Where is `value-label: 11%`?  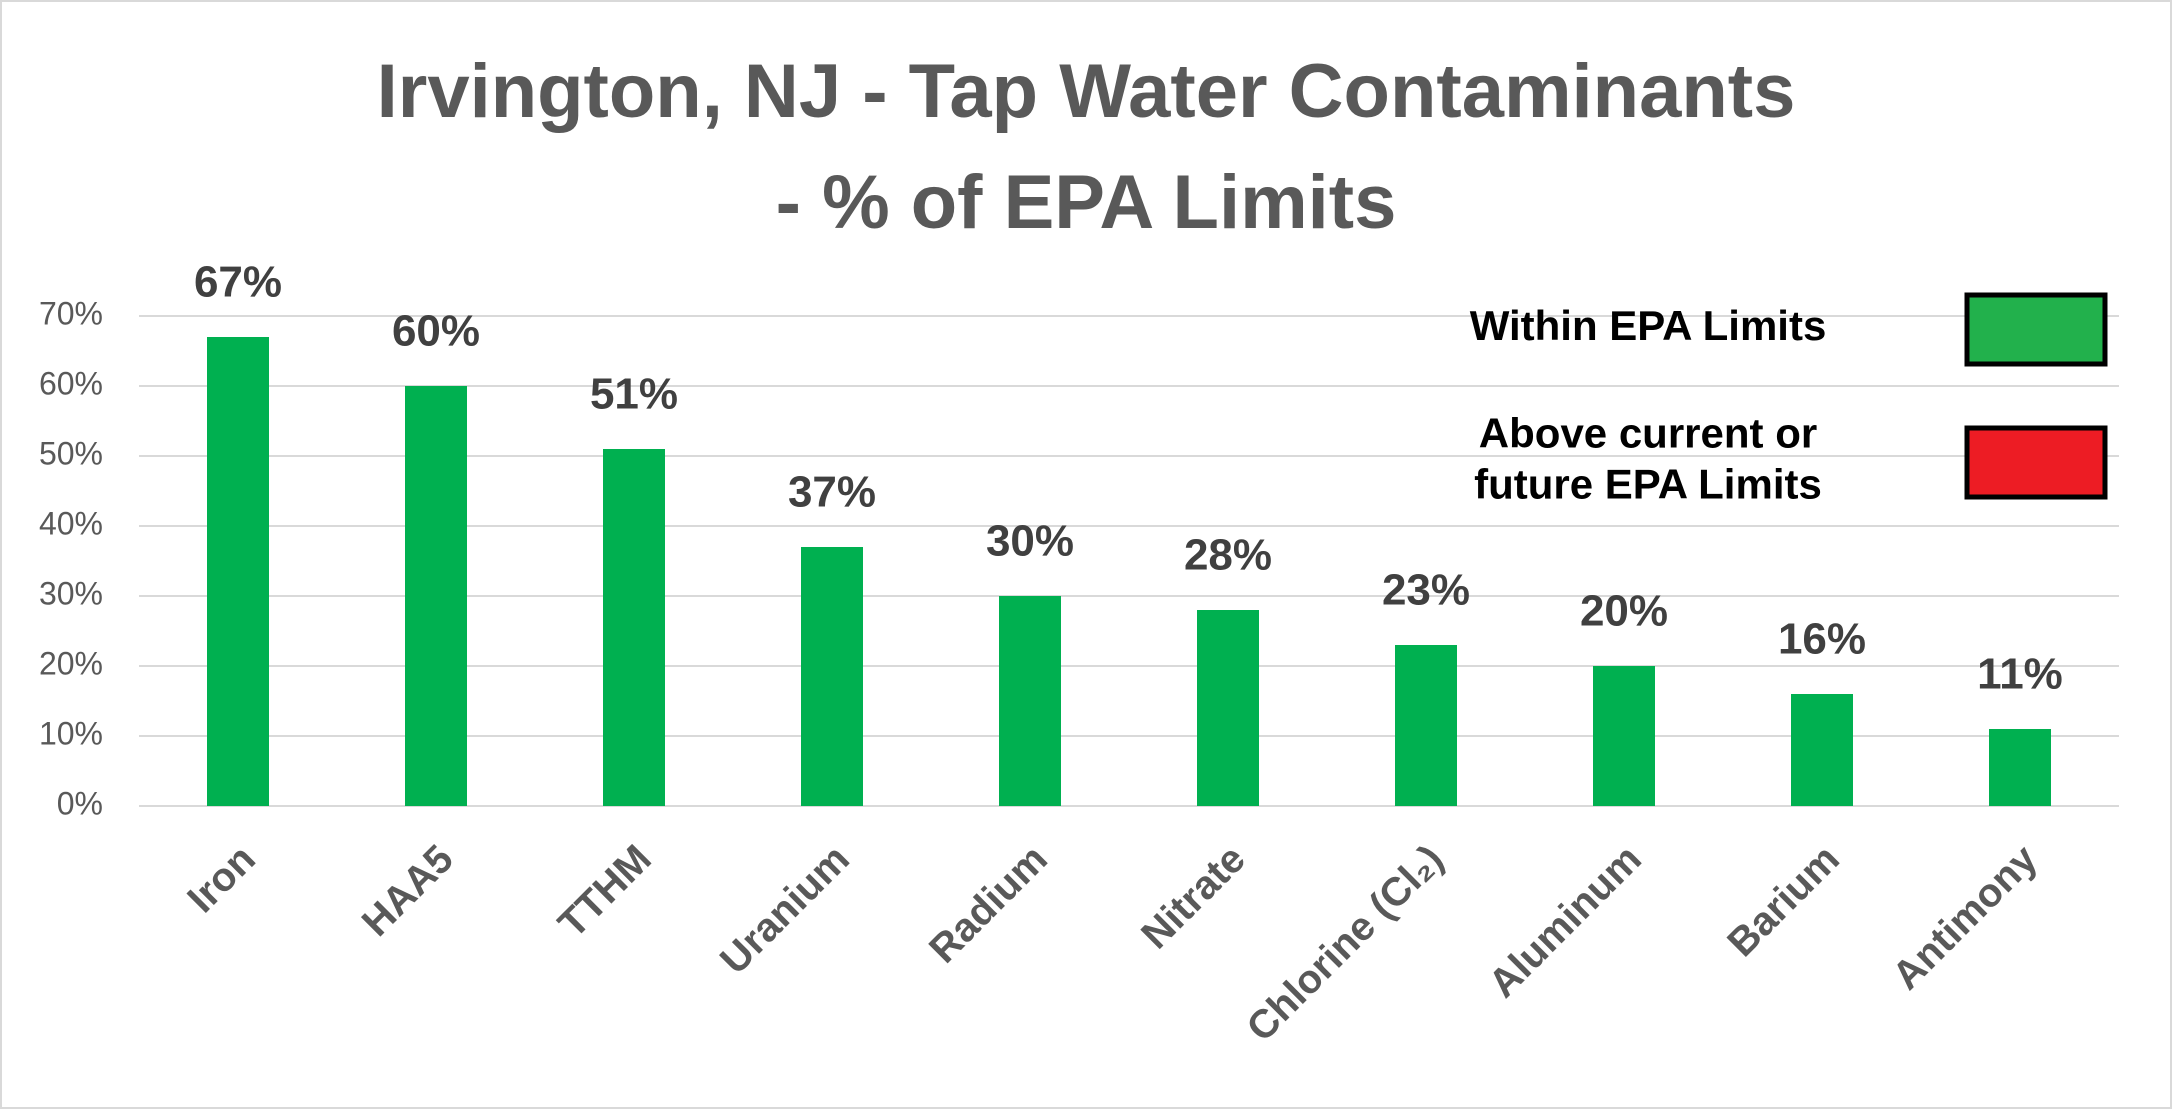
value-label: 11% is located at coordinates (2020, 674).